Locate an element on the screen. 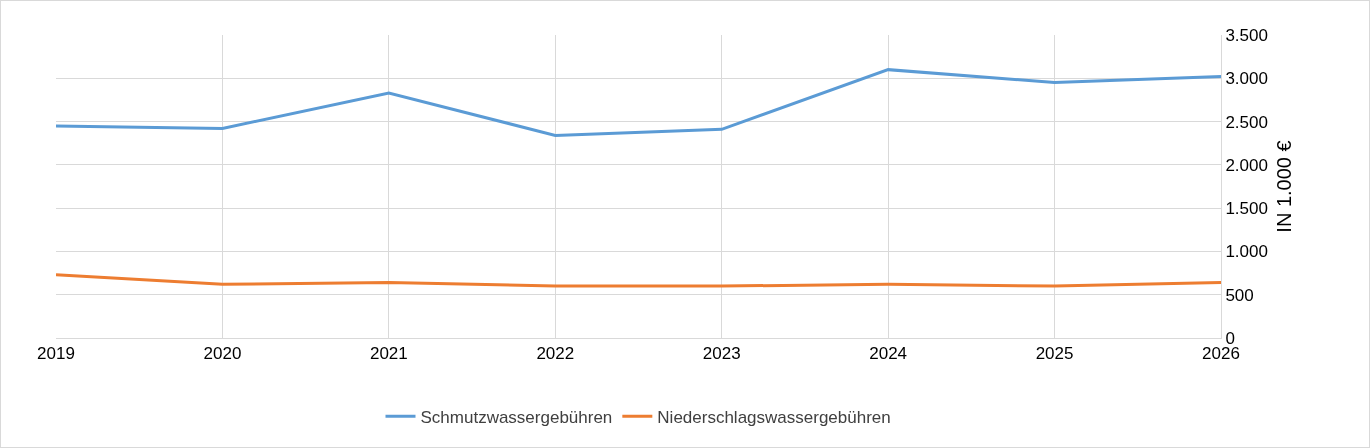 Image resolution: width=1370 pixels, height=448 pixels. x-tick-label: 2023 is located at coordinates (721, 354).